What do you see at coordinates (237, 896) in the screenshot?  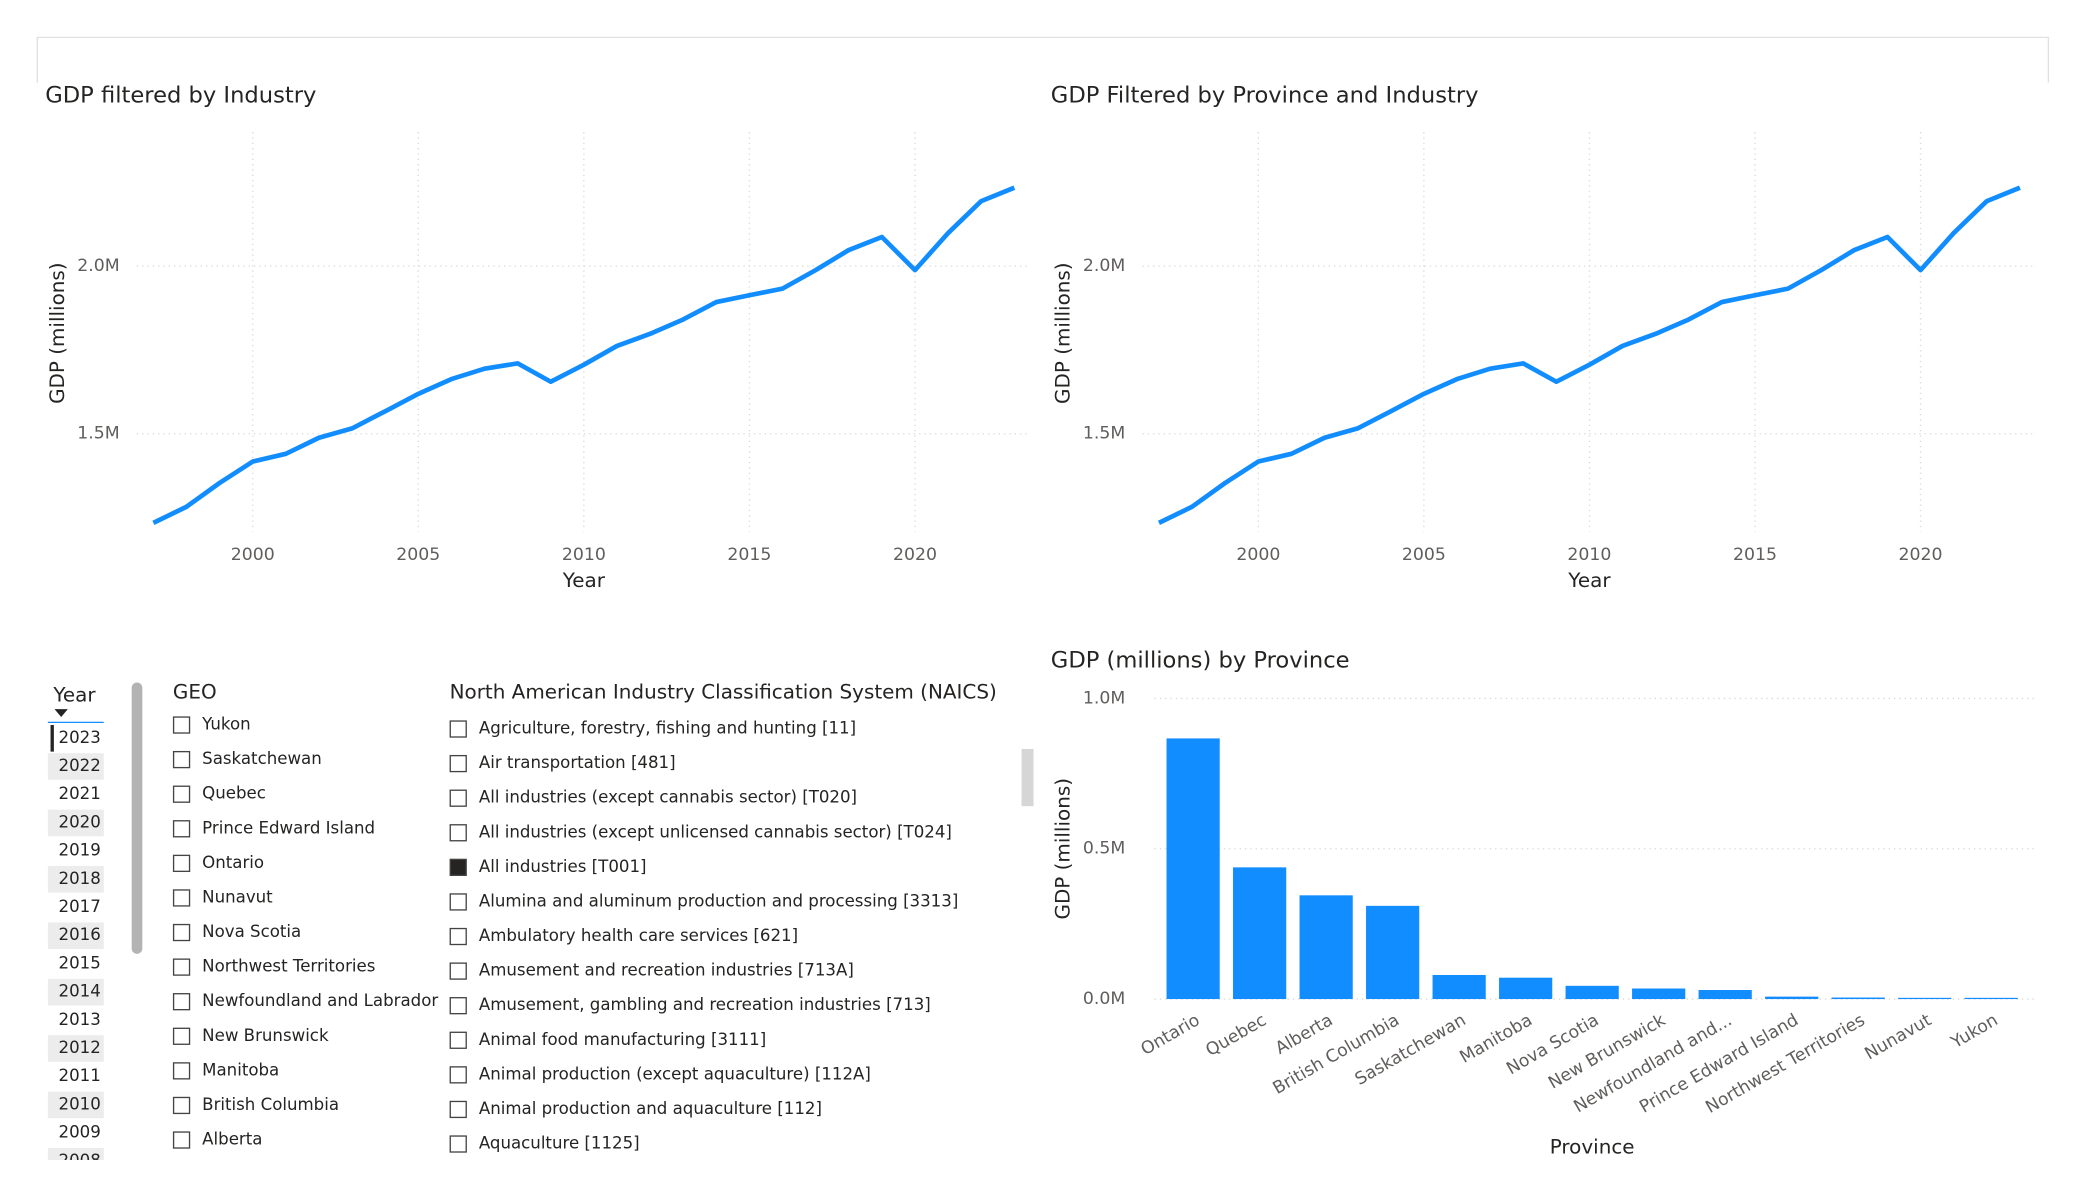 I see `geo-item: Nunavut` at bounding box center [237, 896].